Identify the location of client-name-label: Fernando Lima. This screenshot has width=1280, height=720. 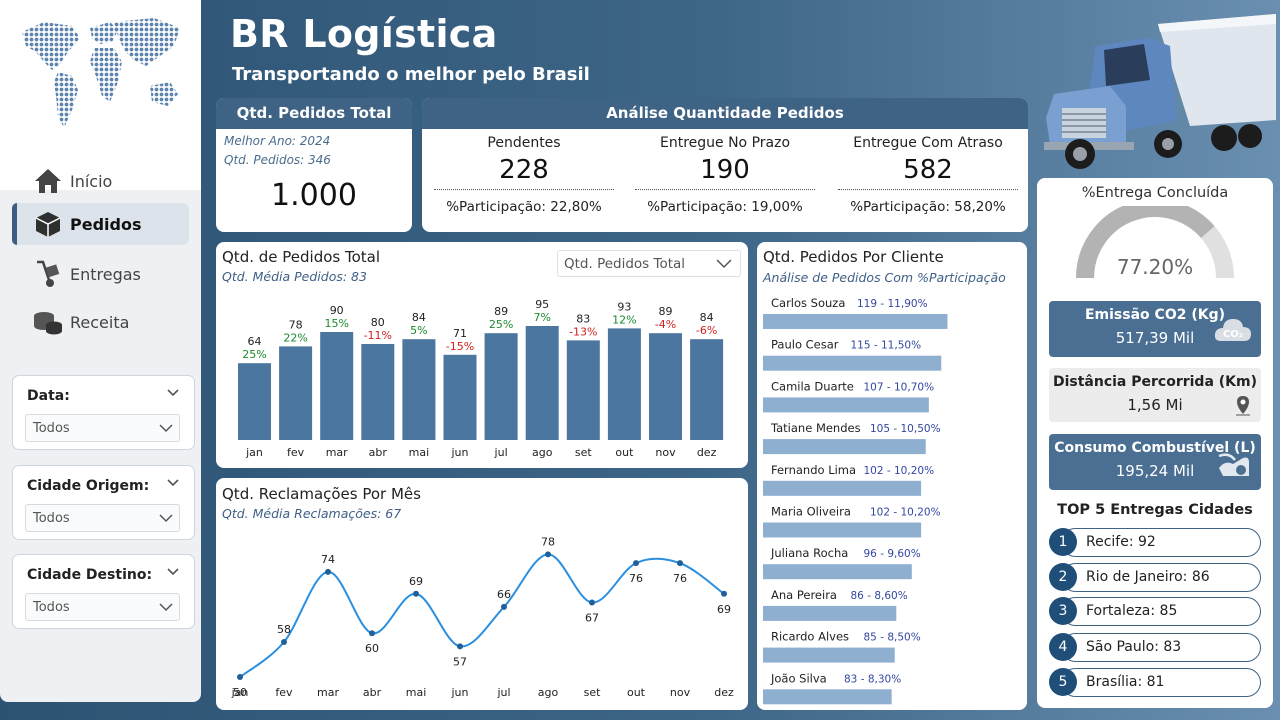
(813, 470).